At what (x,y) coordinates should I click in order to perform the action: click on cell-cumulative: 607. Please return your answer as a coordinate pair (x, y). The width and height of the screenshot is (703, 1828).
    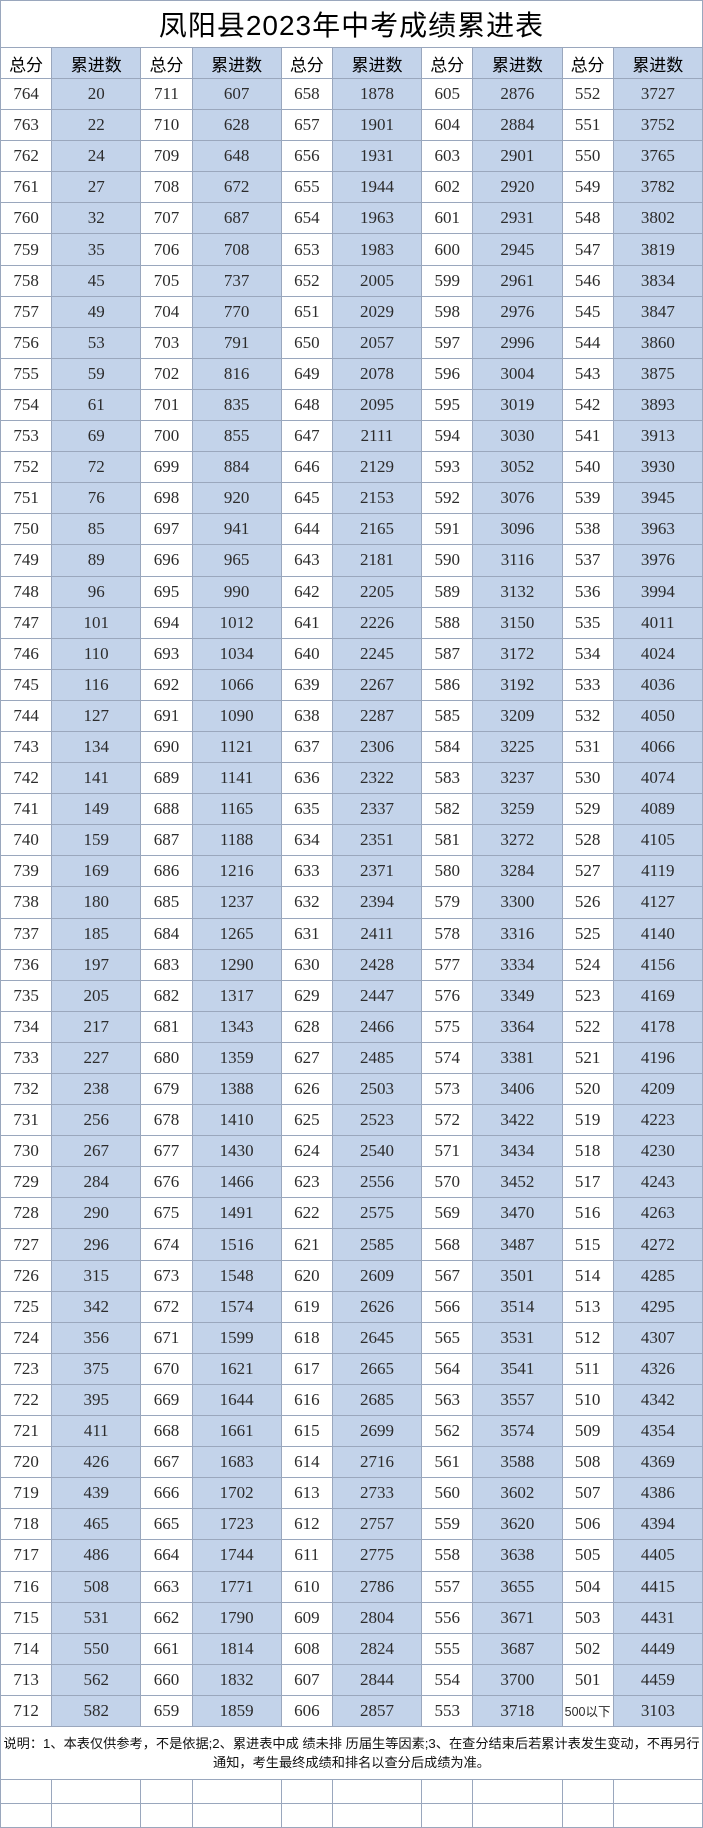
    Looking at the image, I should click on (236, 94).